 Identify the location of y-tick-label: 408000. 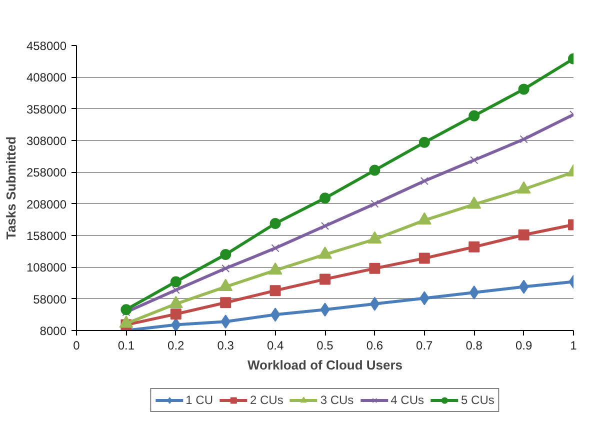
(46, 77).